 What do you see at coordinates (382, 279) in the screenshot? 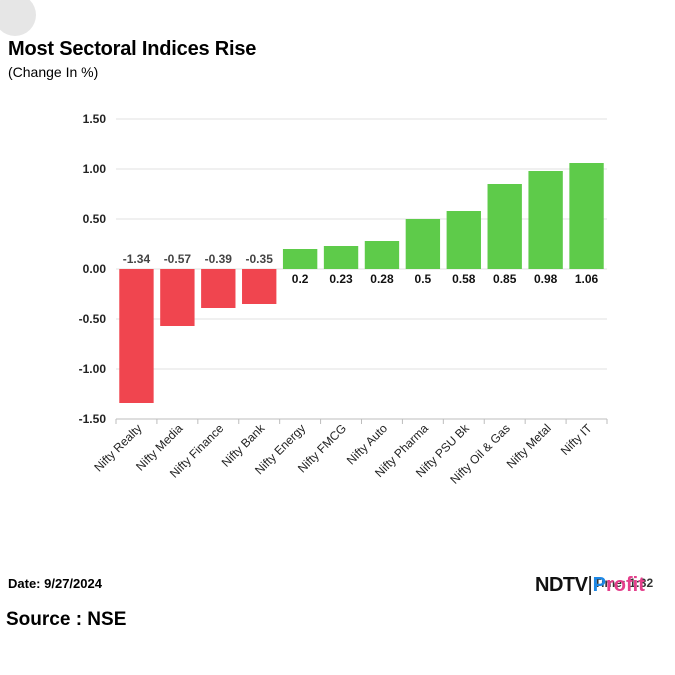
I see `data-label: 0.28` at bounding box center [382, 279].